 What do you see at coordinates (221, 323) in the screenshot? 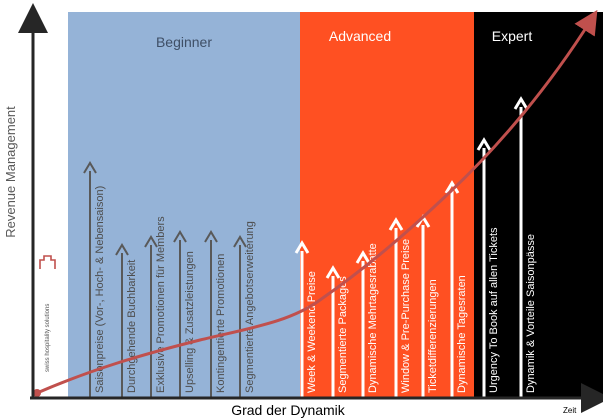
I see `bar-label: Kontingentierte Promotionen` at bounding box center [221, 323].